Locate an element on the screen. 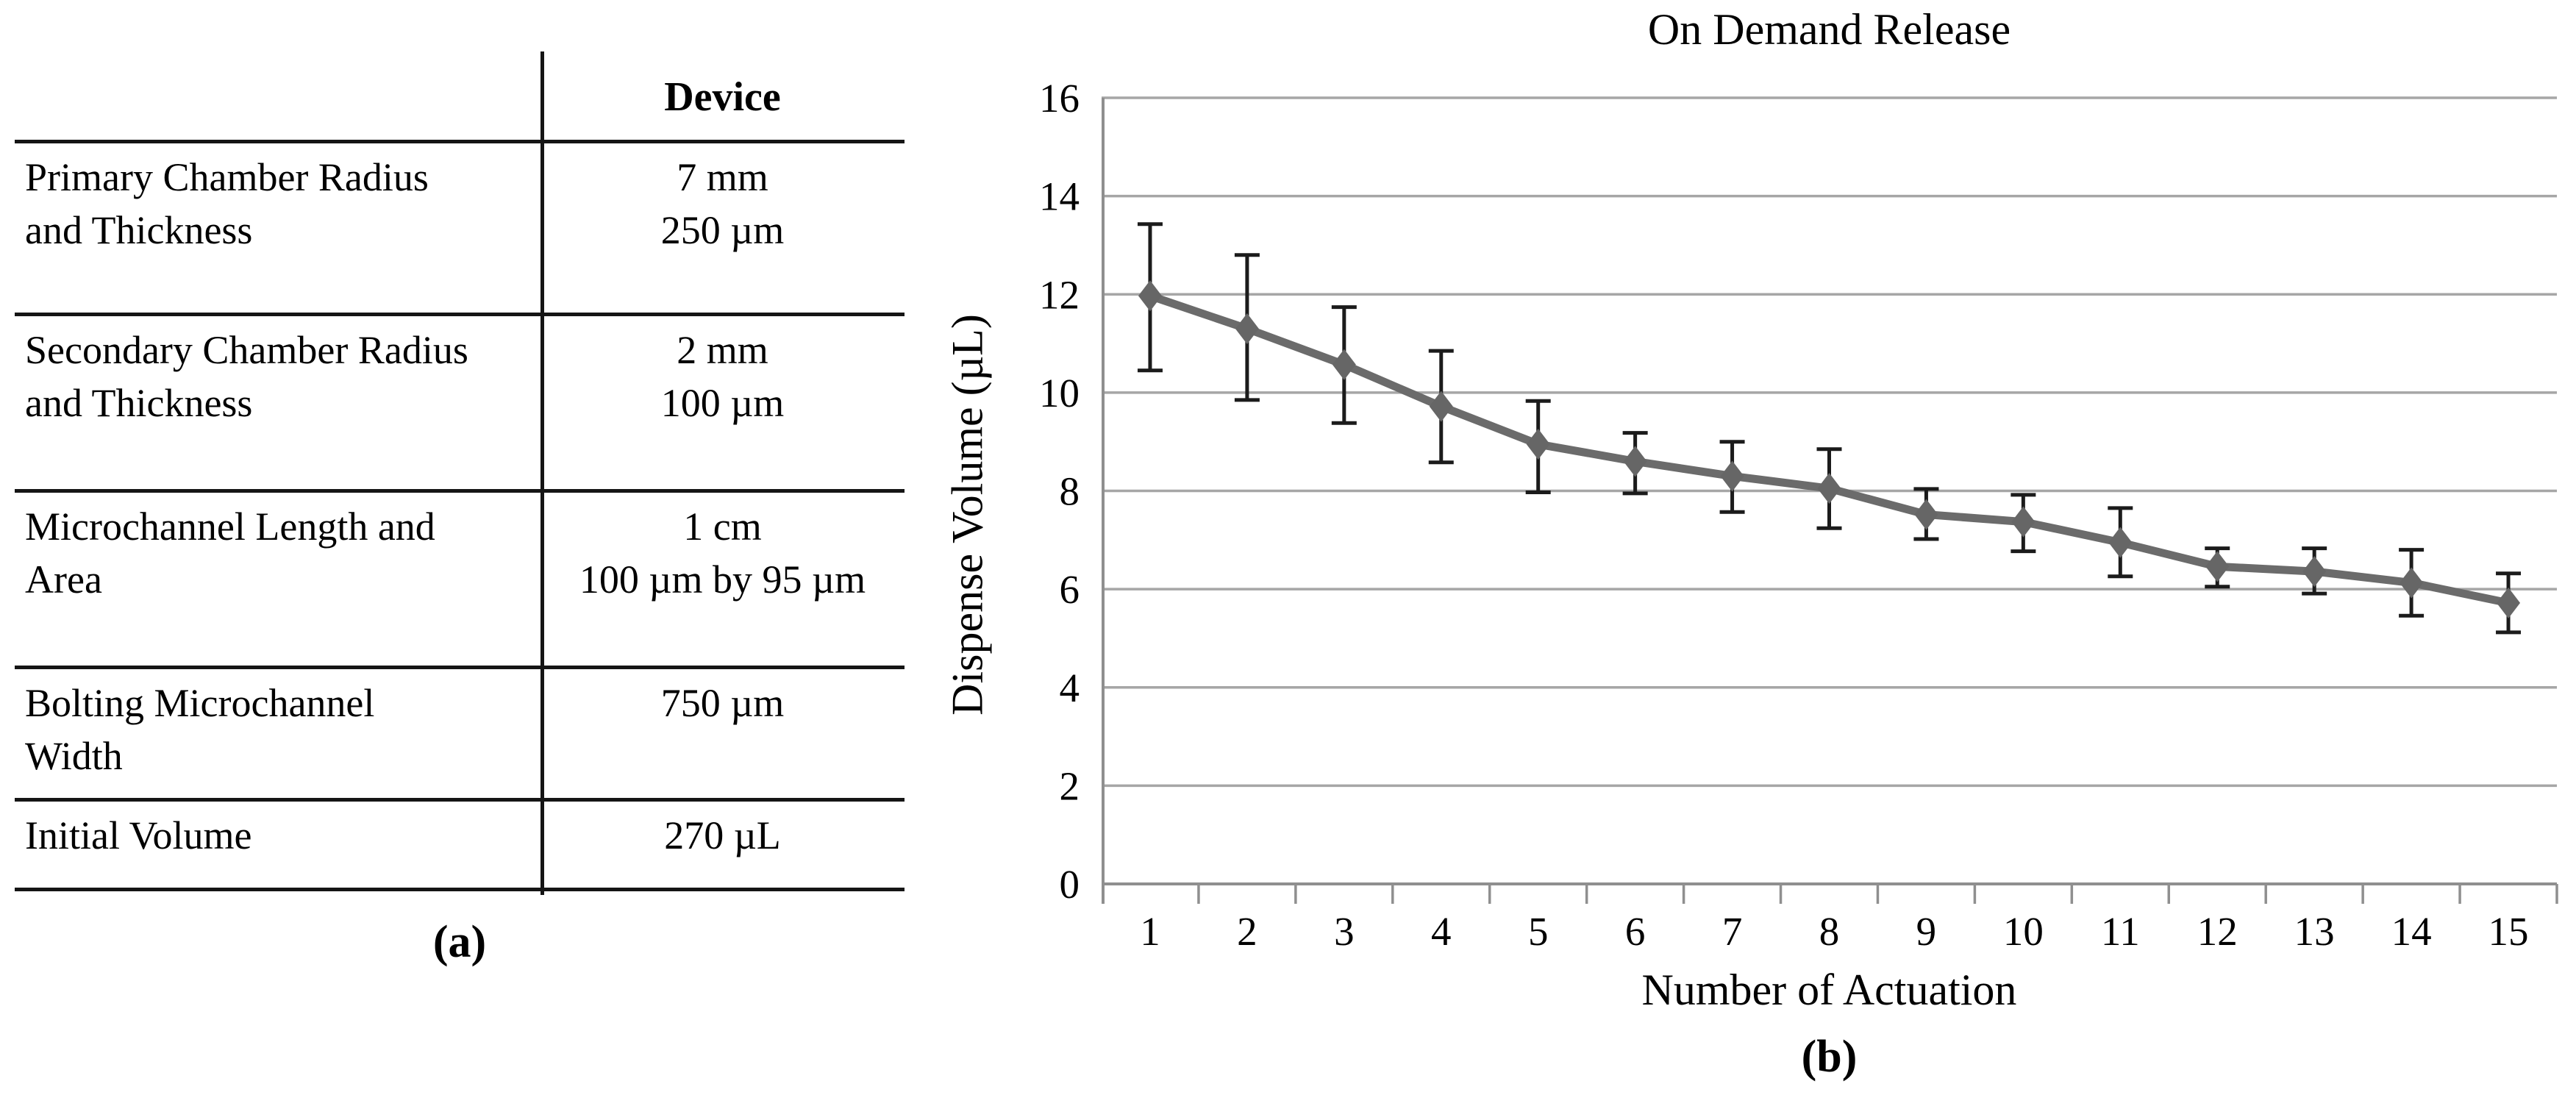  x-tick-label: 14 is located at coordinates (2411, 931).